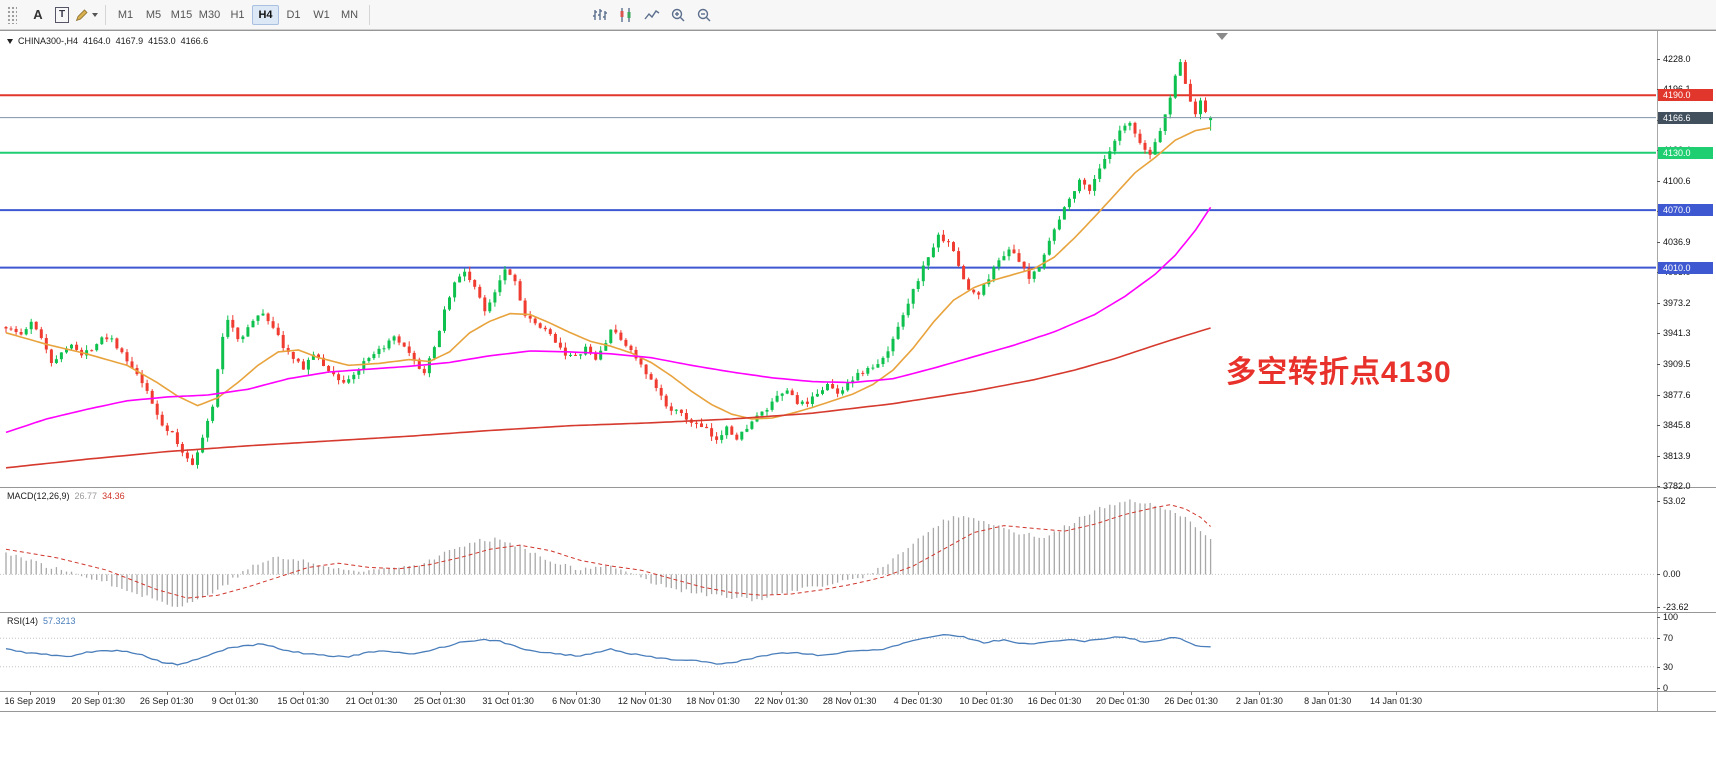 This screenshot has height=779, width=1716. Describe the element at coordinates (608, 398) in the screenshot. I see `ma-slow-red` at that location.